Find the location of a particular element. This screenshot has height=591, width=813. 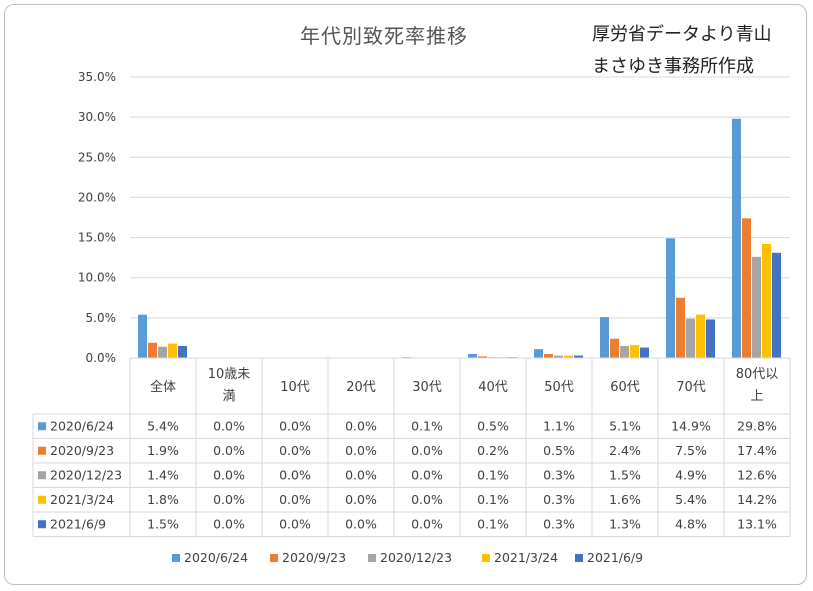

table-series-name: 2021/6/9 is located at coordinates (78, 523).